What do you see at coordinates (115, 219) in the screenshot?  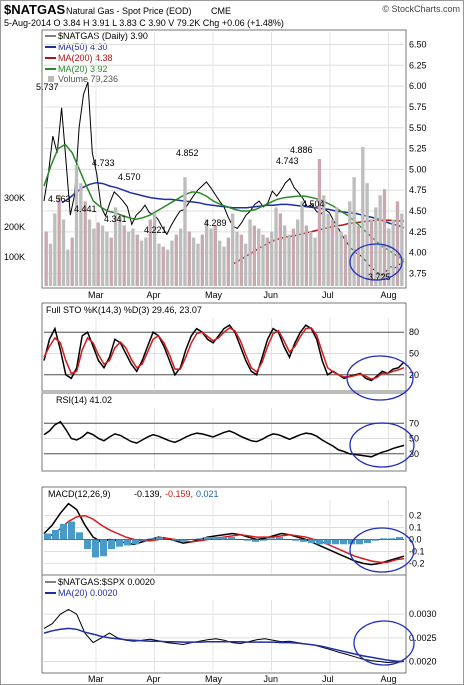 I see `price-annotation: 4.341` at bounding box center [115, 219].